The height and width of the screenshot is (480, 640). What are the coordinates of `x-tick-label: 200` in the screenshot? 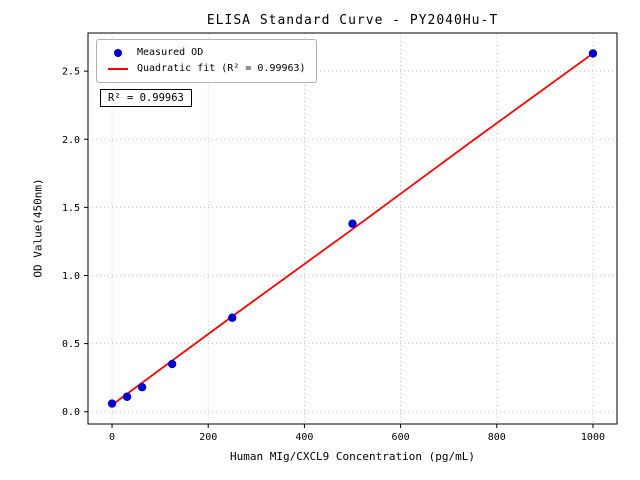 It's located at (208, 437).